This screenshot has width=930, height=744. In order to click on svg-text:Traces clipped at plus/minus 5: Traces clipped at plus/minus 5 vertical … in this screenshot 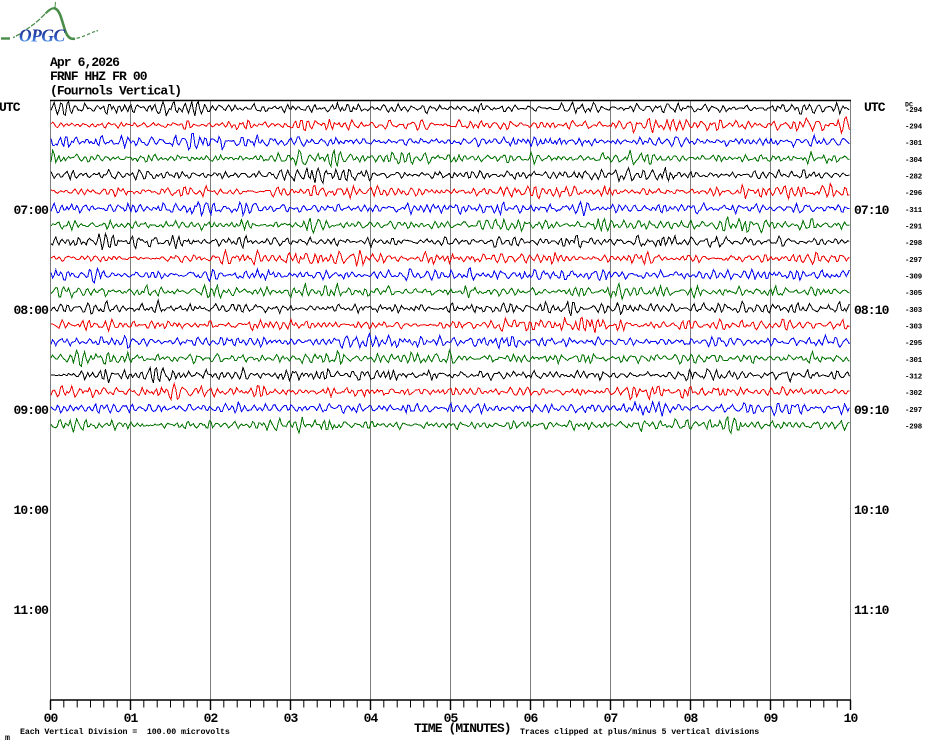, I will do `click(639, 732)`.